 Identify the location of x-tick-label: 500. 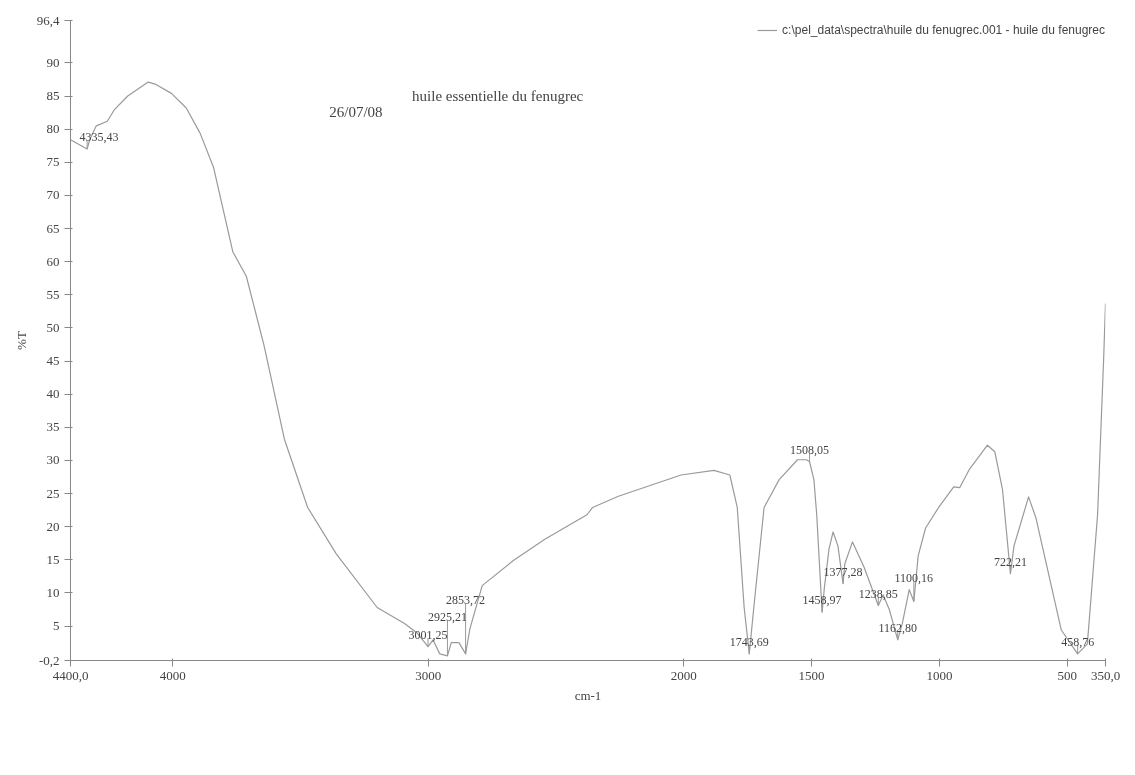
(1067, 675).